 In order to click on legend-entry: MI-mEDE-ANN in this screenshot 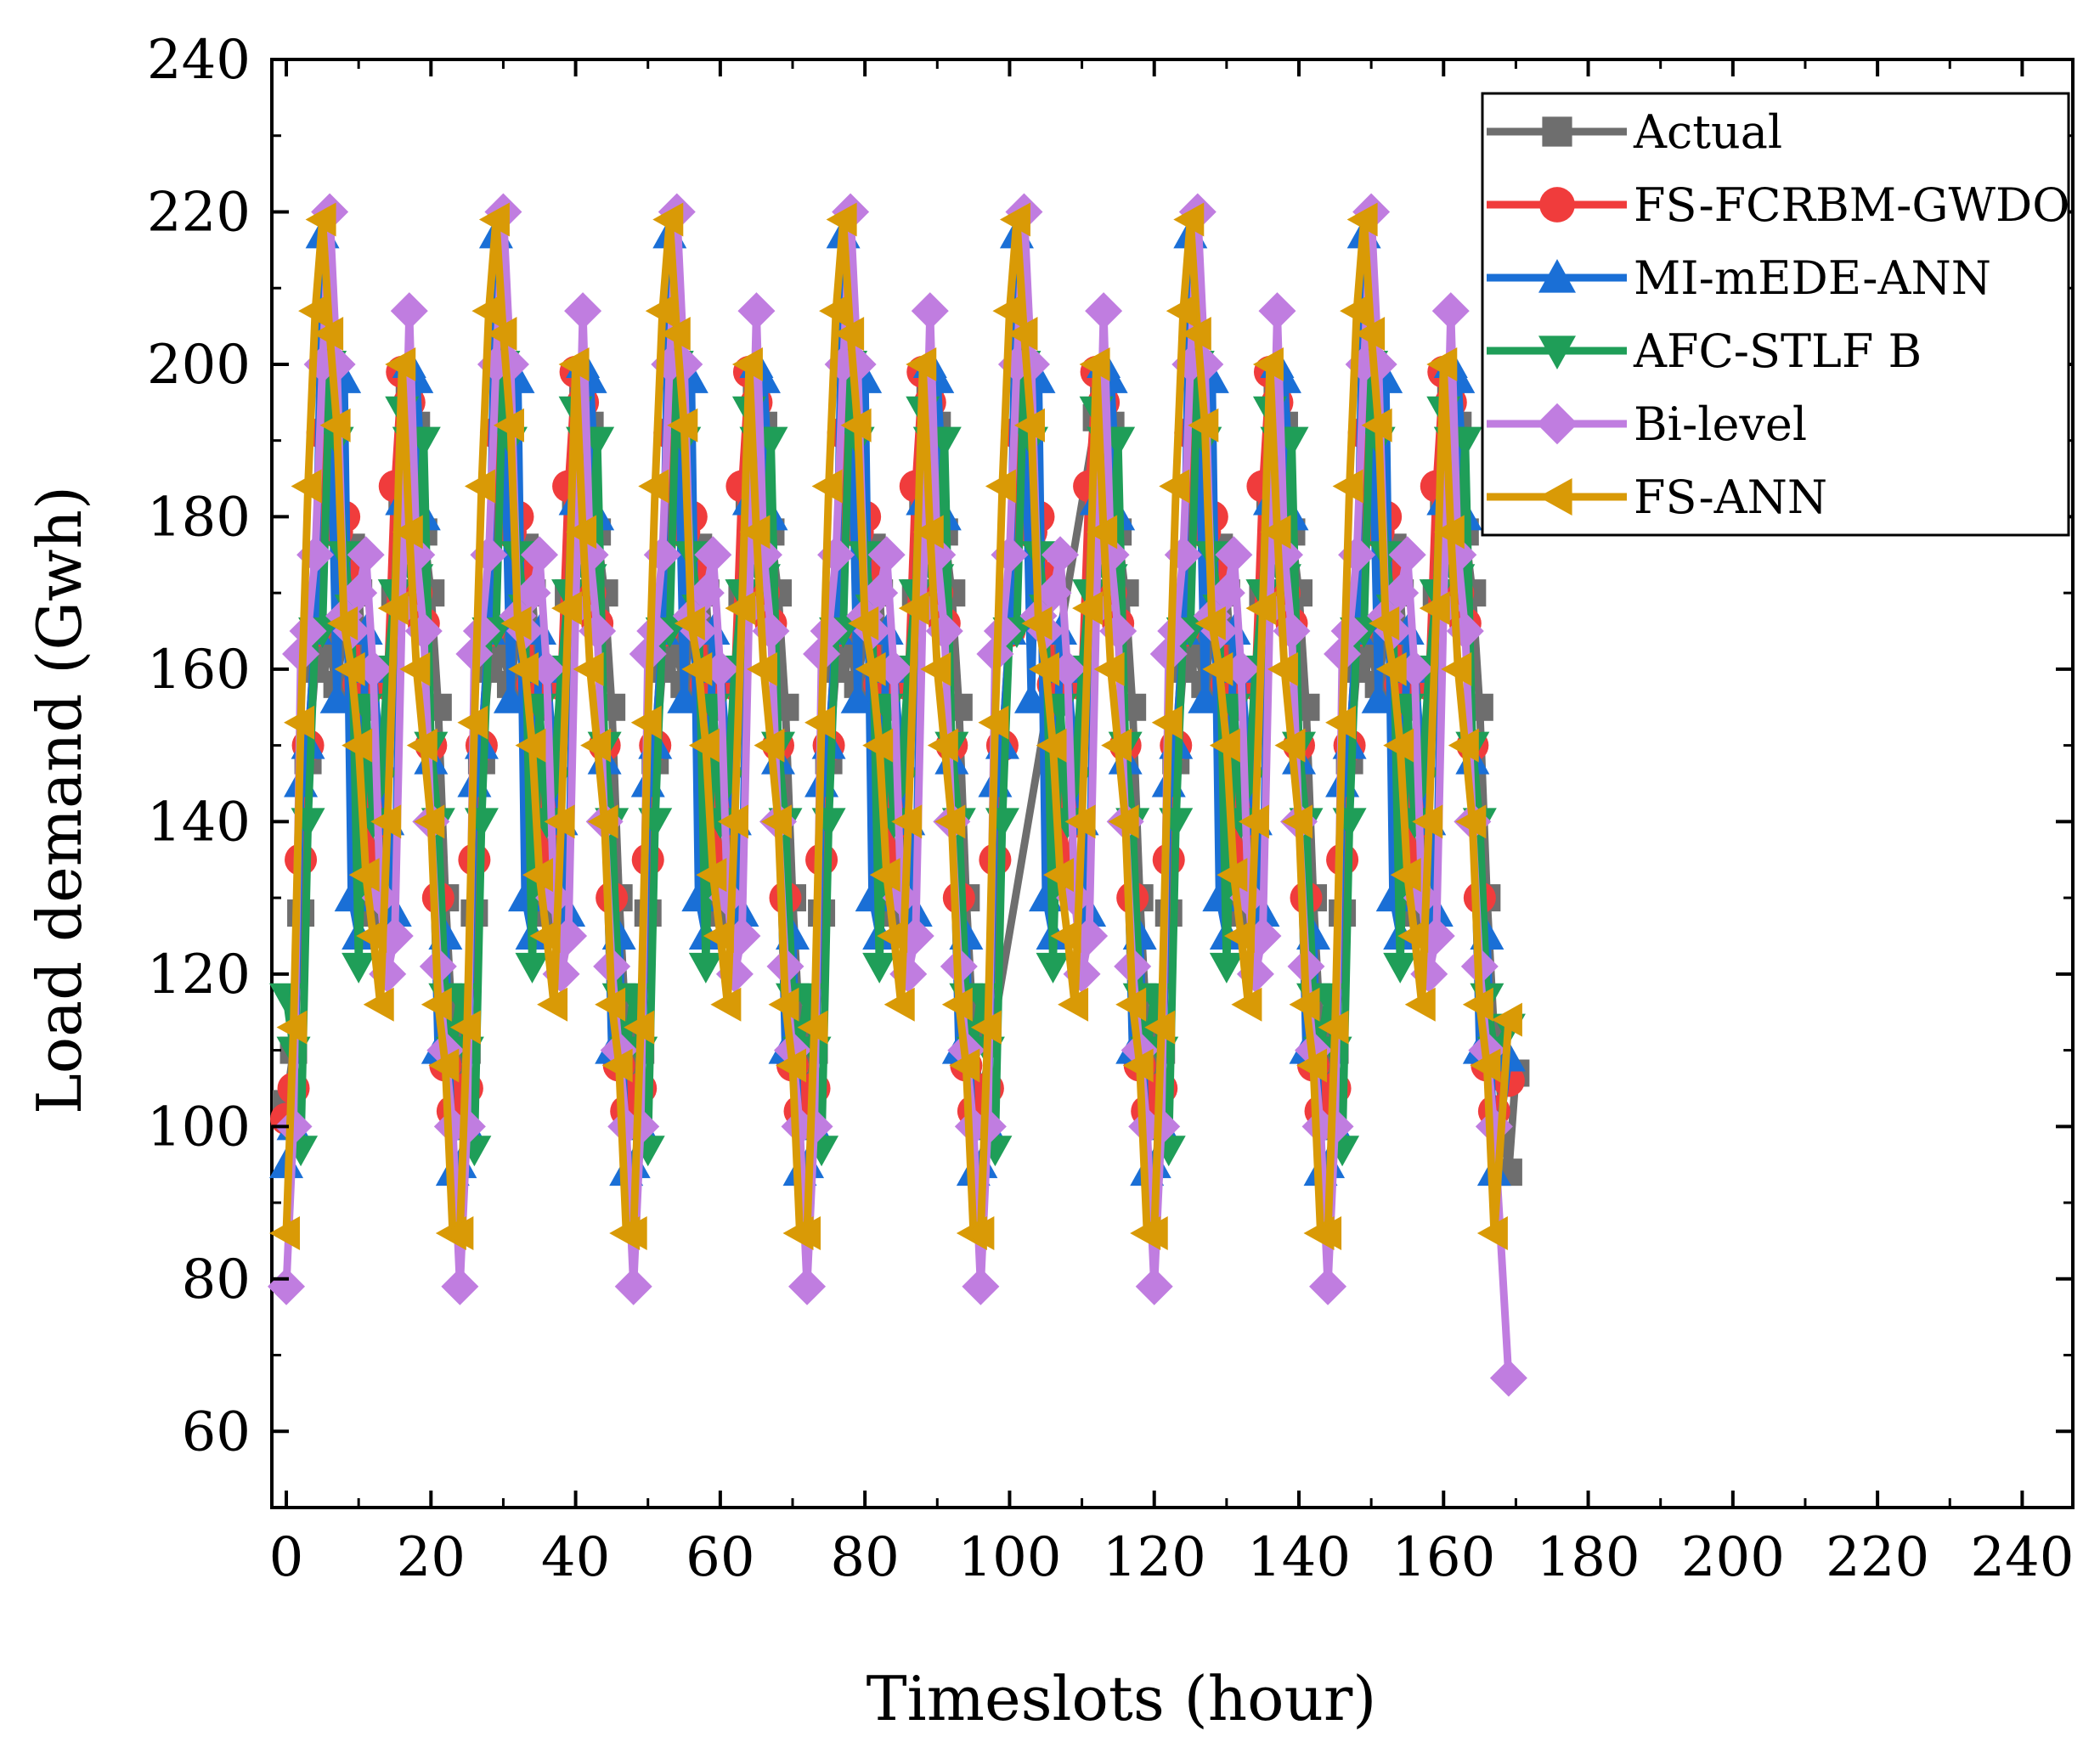, I will do `click(1739, 278)`.